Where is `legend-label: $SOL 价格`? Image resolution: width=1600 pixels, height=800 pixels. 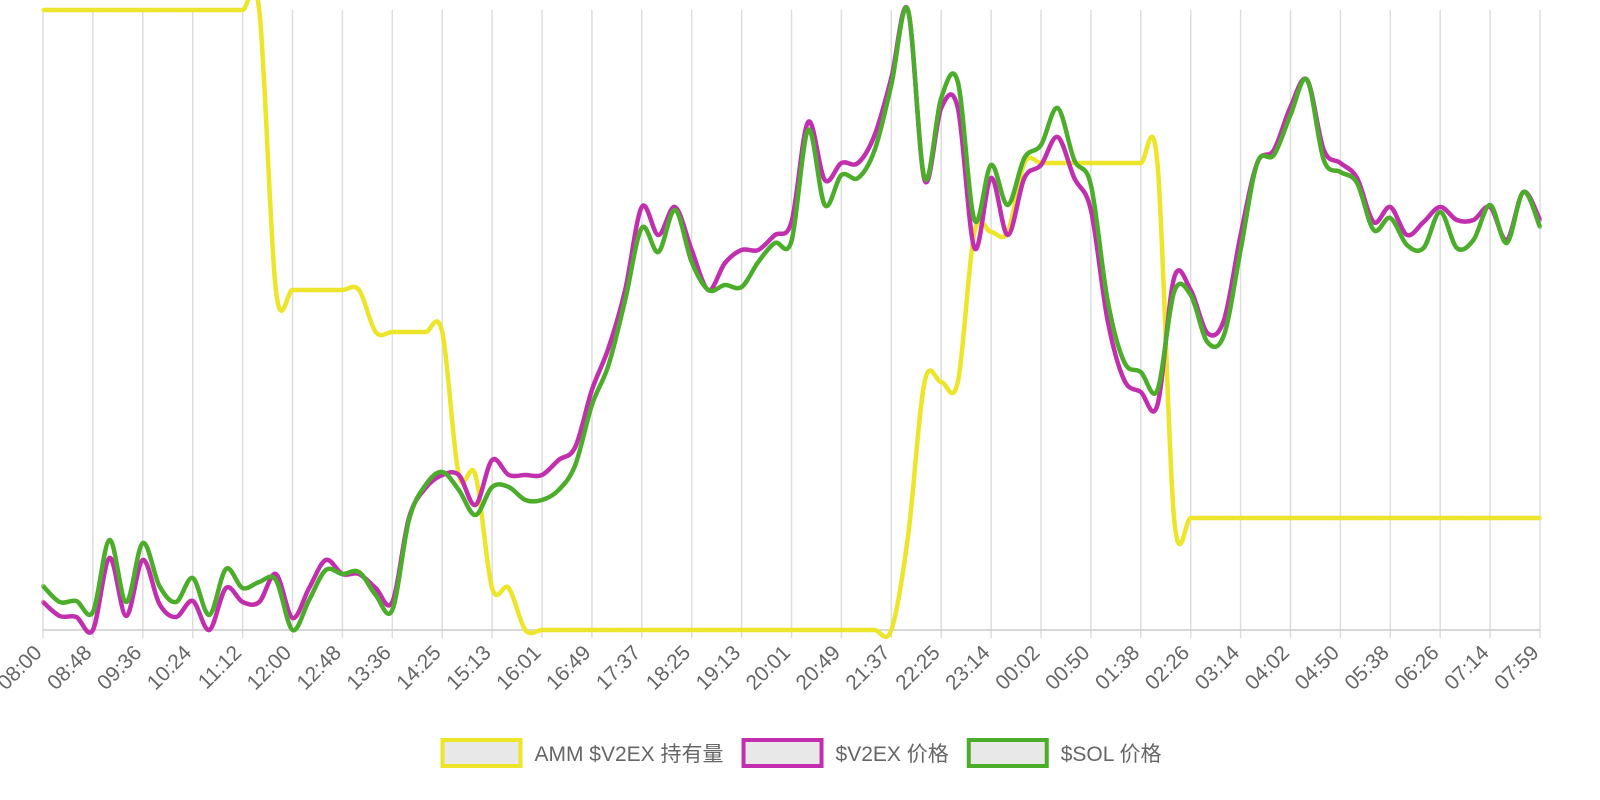 legend-label: $SOL 价格 is located at coordinates (1111, 754).